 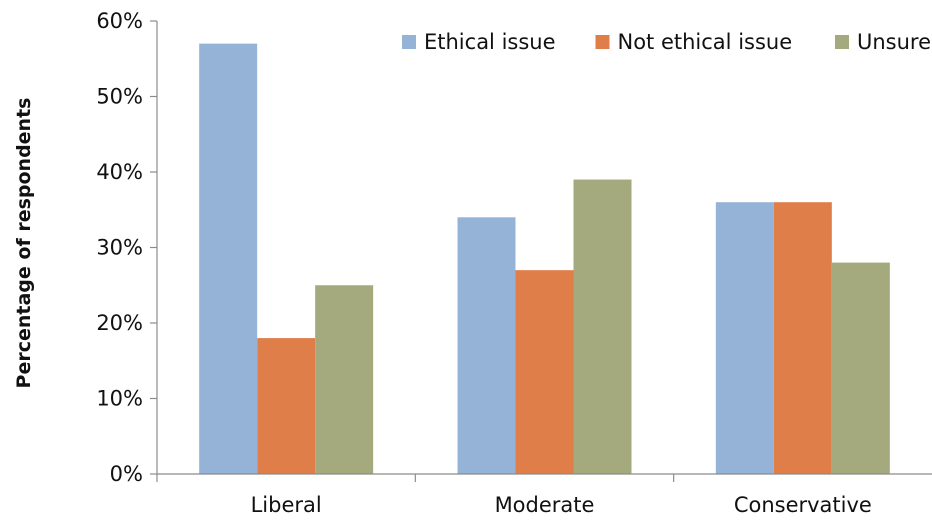 What do you see at coordinates (490, 42) in the screenshot?
I see `legend-label: Ethical issue` at bounding box center [490, 42].